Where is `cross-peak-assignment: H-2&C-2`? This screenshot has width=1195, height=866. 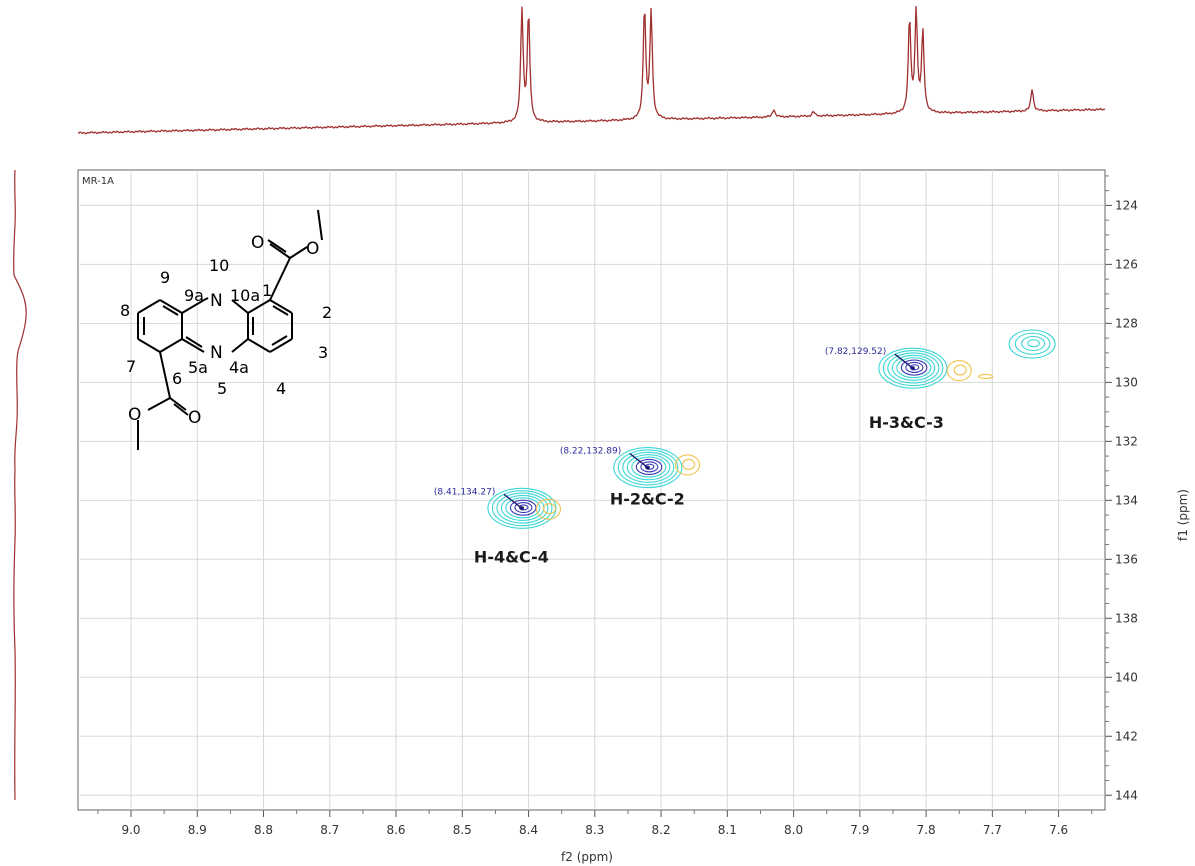 cross-peak-assignment: H-2&C-2 is located at coordinates (647, 499).